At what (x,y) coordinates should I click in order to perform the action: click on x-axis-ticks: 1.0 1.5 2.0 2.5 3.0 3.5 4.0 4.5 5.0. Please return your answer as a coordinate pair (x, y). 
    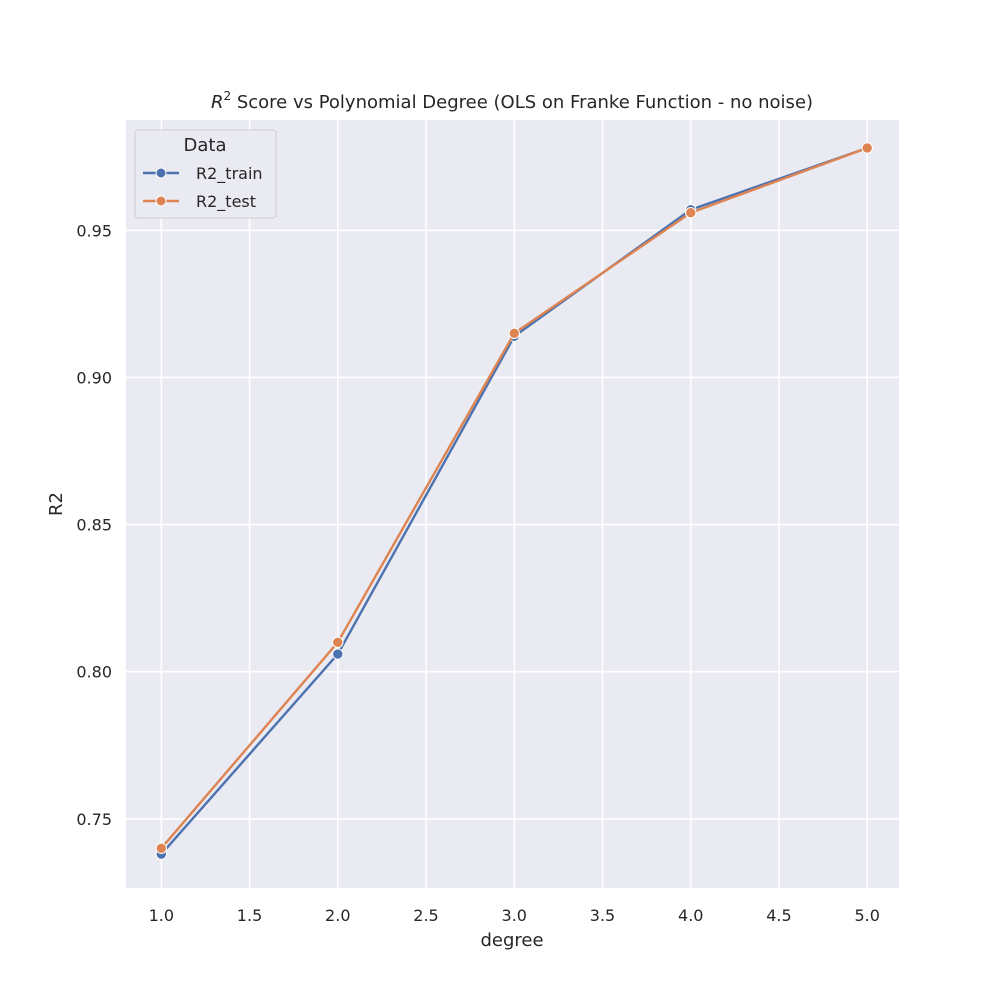
    Looking at the image, I should click on (514, 915).